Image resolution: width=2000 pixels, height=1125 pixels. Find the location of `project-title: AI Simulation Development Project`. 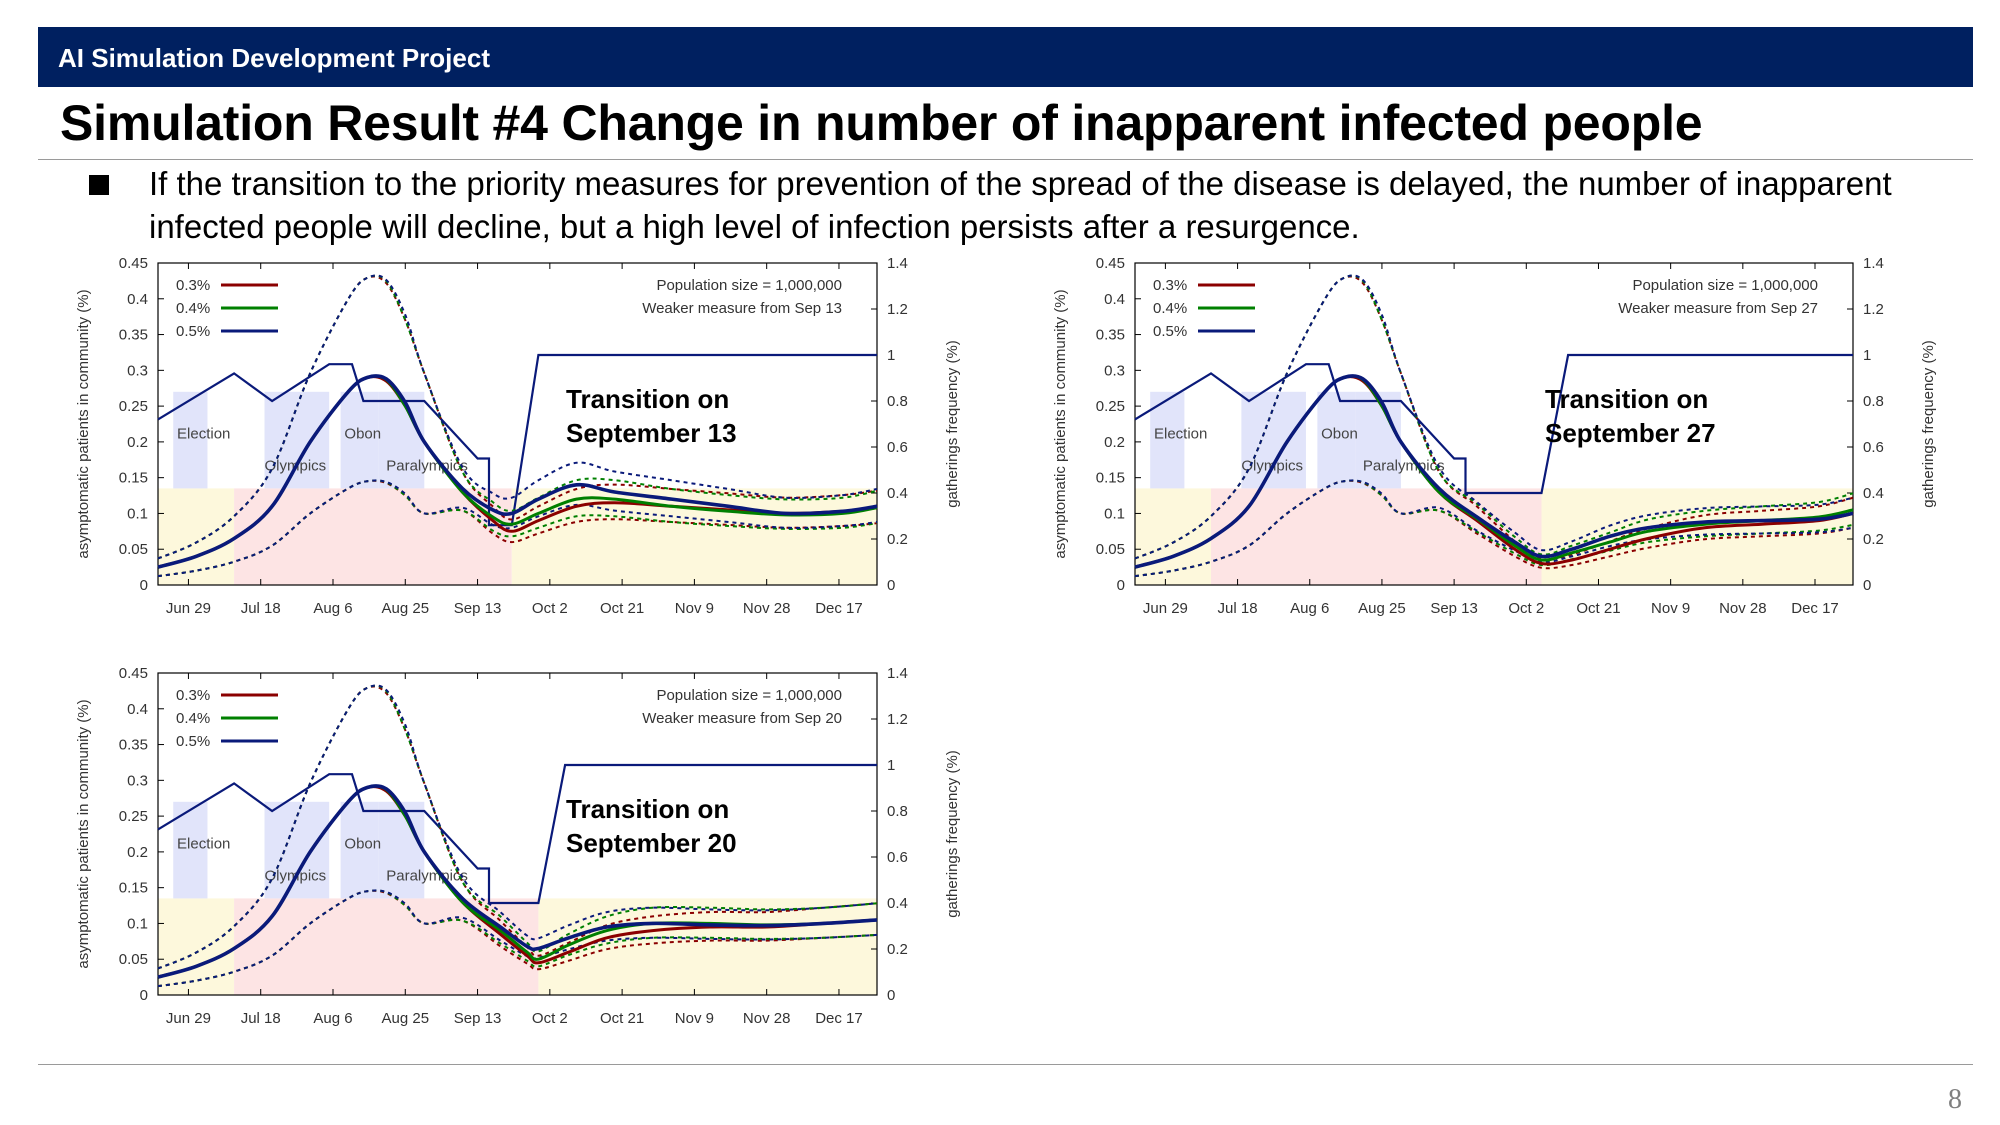

project-title: AI Simulation Development Project is located at coordinates (274, 58).